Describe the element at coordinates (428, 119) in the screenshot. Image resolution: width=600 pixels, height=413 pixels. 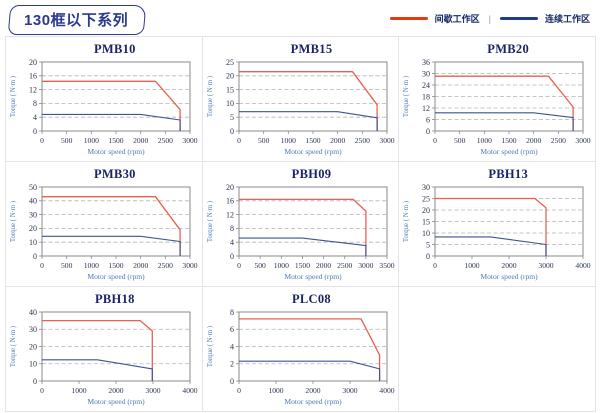
I see `svg-text: 6` at that location.